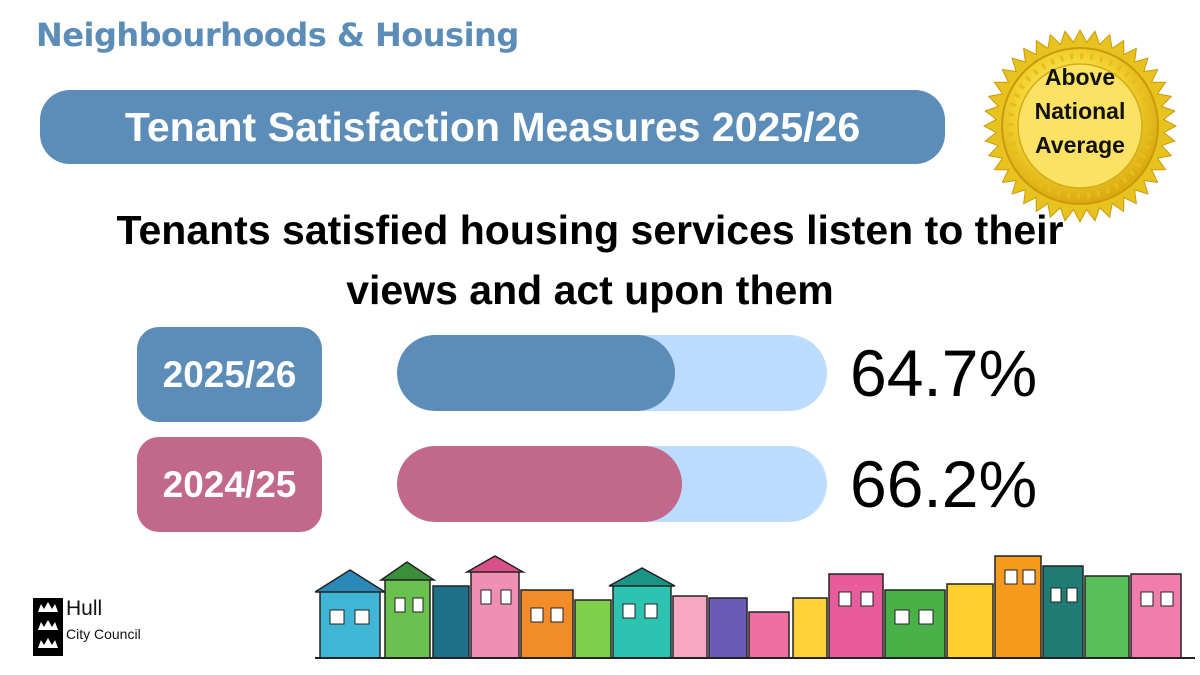 The width and height of the screenshot is (1200, 675). I want to click on data-label-2025-26: 64.7%, so click(944, 373).